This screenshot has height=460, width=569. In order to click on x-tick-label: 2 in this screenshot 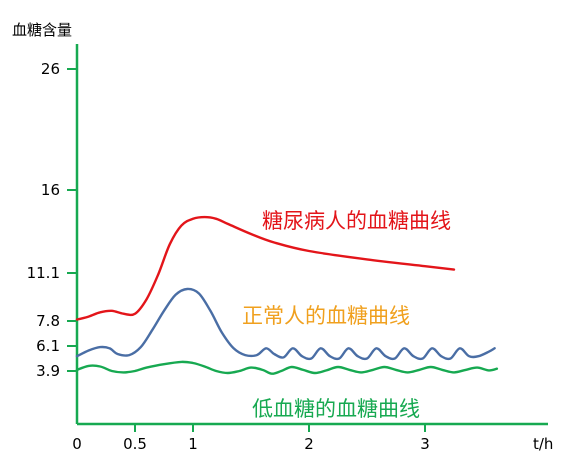, I will do `click(309, 444)`.